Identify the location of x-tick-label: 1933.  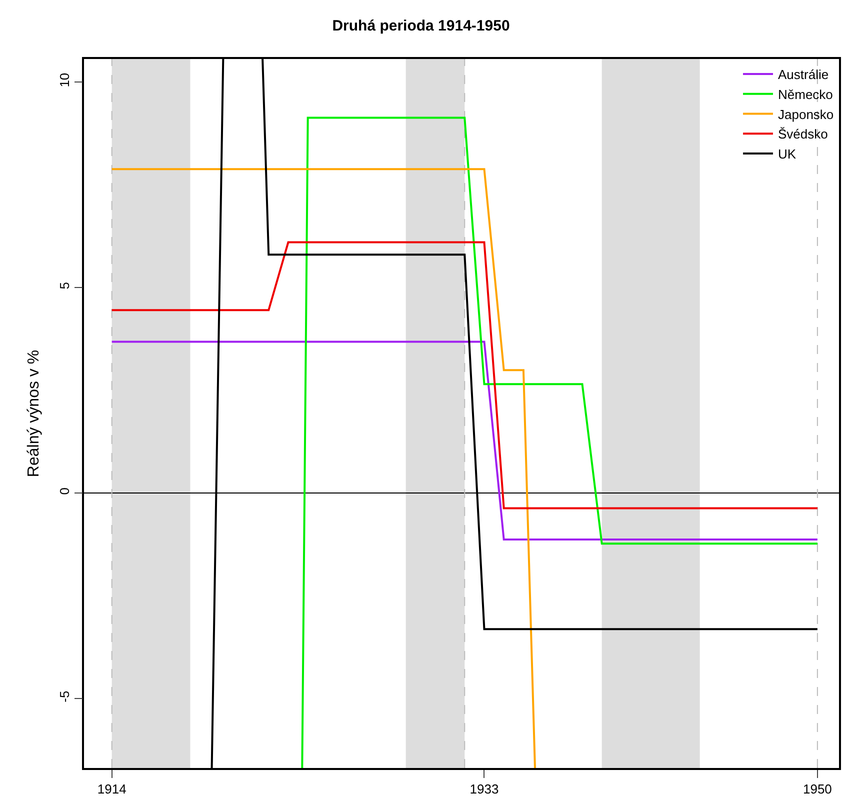
(484, 788).